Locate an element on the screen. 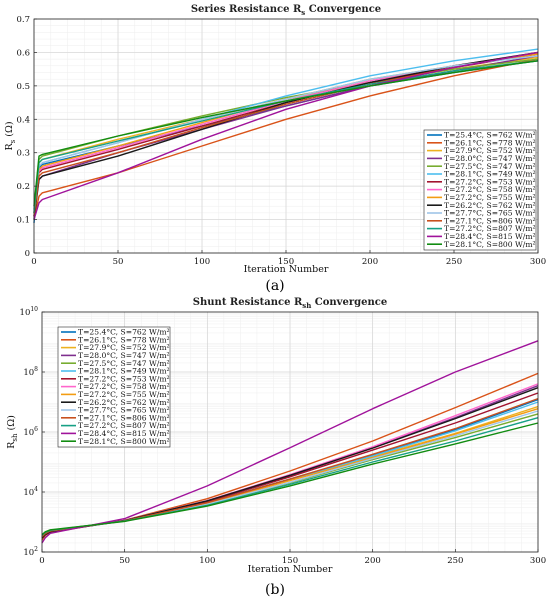 Image resolution: width=550 pixels, height=605 pixels. y-axis-label-subscript: s is located at coordinates (13, 141).